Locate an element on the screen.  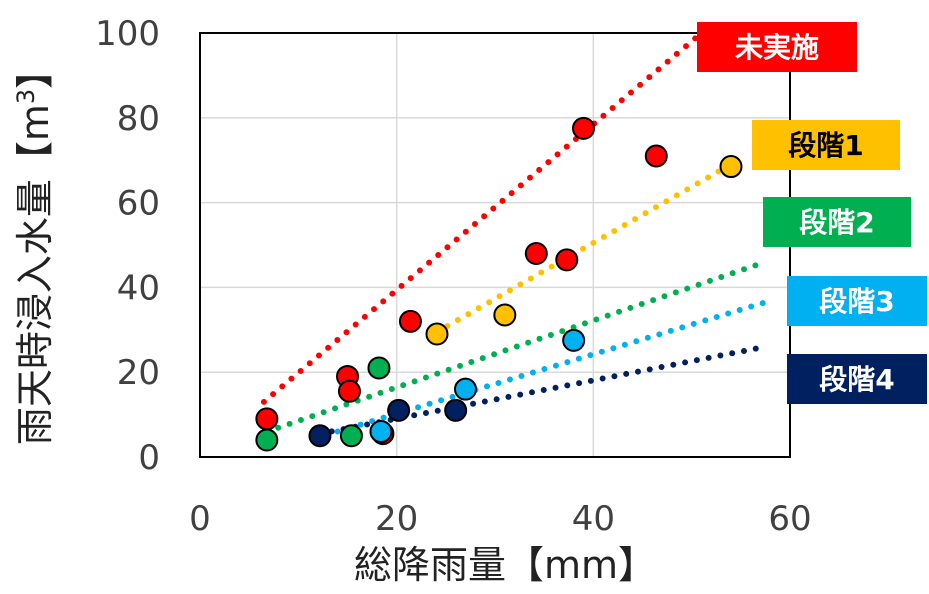
y-axis-title-superscript: 3 is located at coordinates (26, 96).